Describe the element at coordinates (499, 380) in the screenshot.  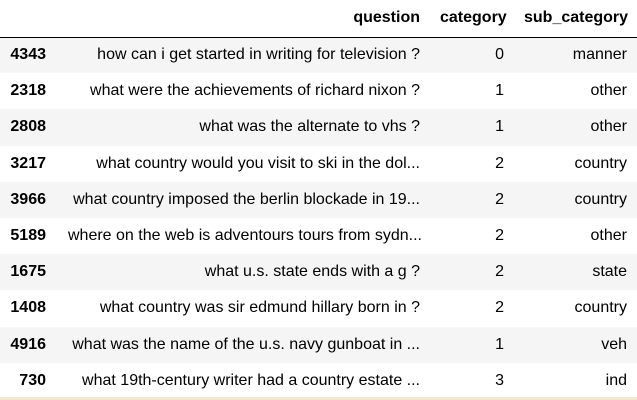
I see `cell-category: 3` at that location.